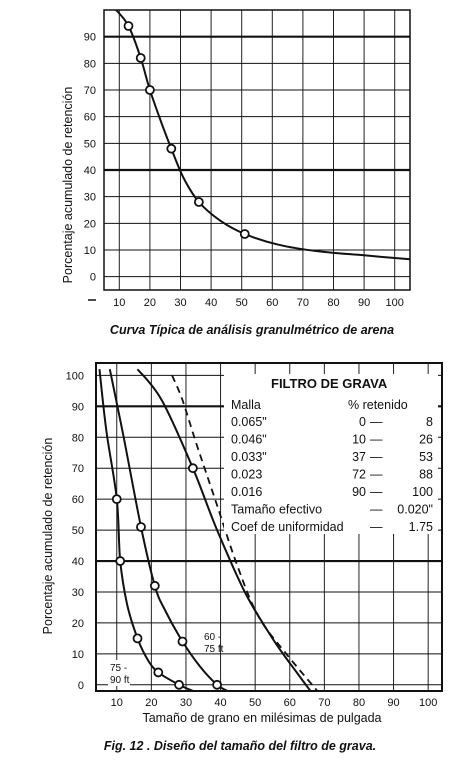 This screenshot has width=476, height=771. What do you see at coordinates (261, 718) in the screenshot?
I see `chart-bottom-x-axis-label: Tamaño de grano en milésimas de pulgada` at bounding box center [261, 718].